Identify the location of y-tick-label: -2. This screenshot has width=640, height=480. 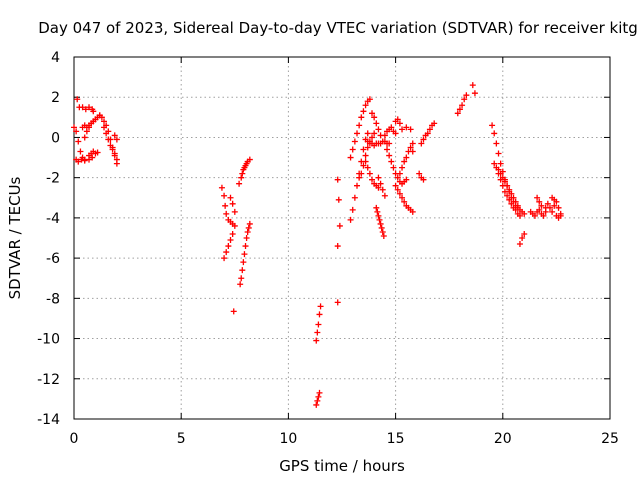
(53, 179).